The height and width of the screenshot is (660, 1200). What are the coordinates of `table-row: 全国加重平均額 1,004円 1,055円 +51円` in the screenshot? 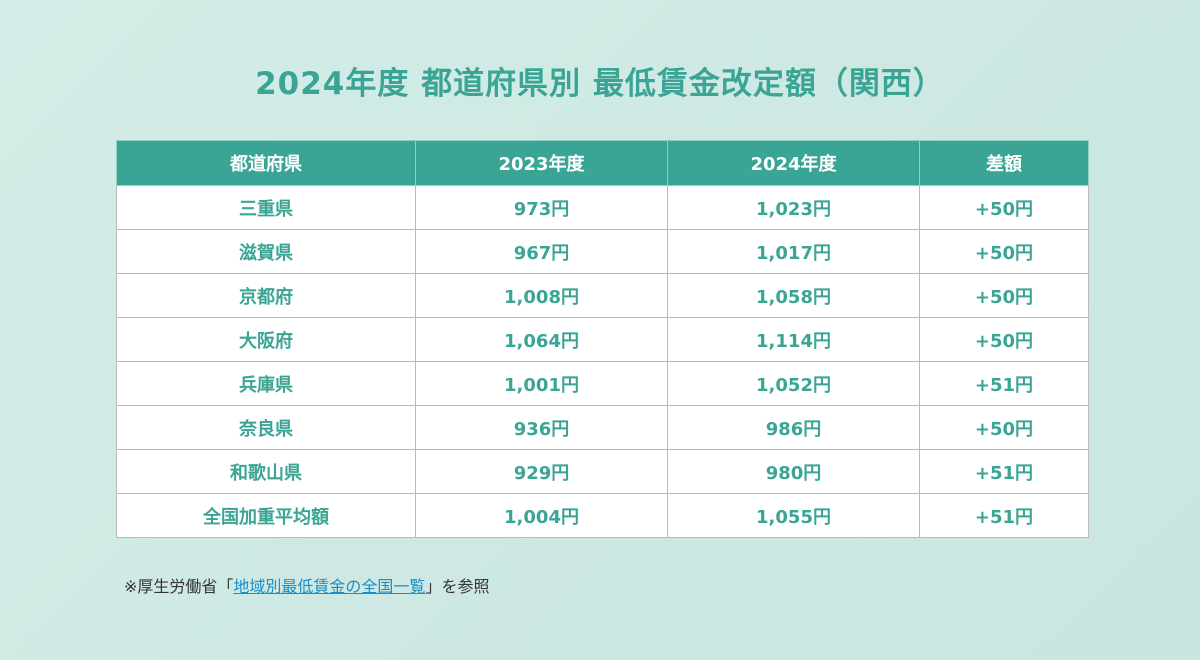 It's located at (602, 515).